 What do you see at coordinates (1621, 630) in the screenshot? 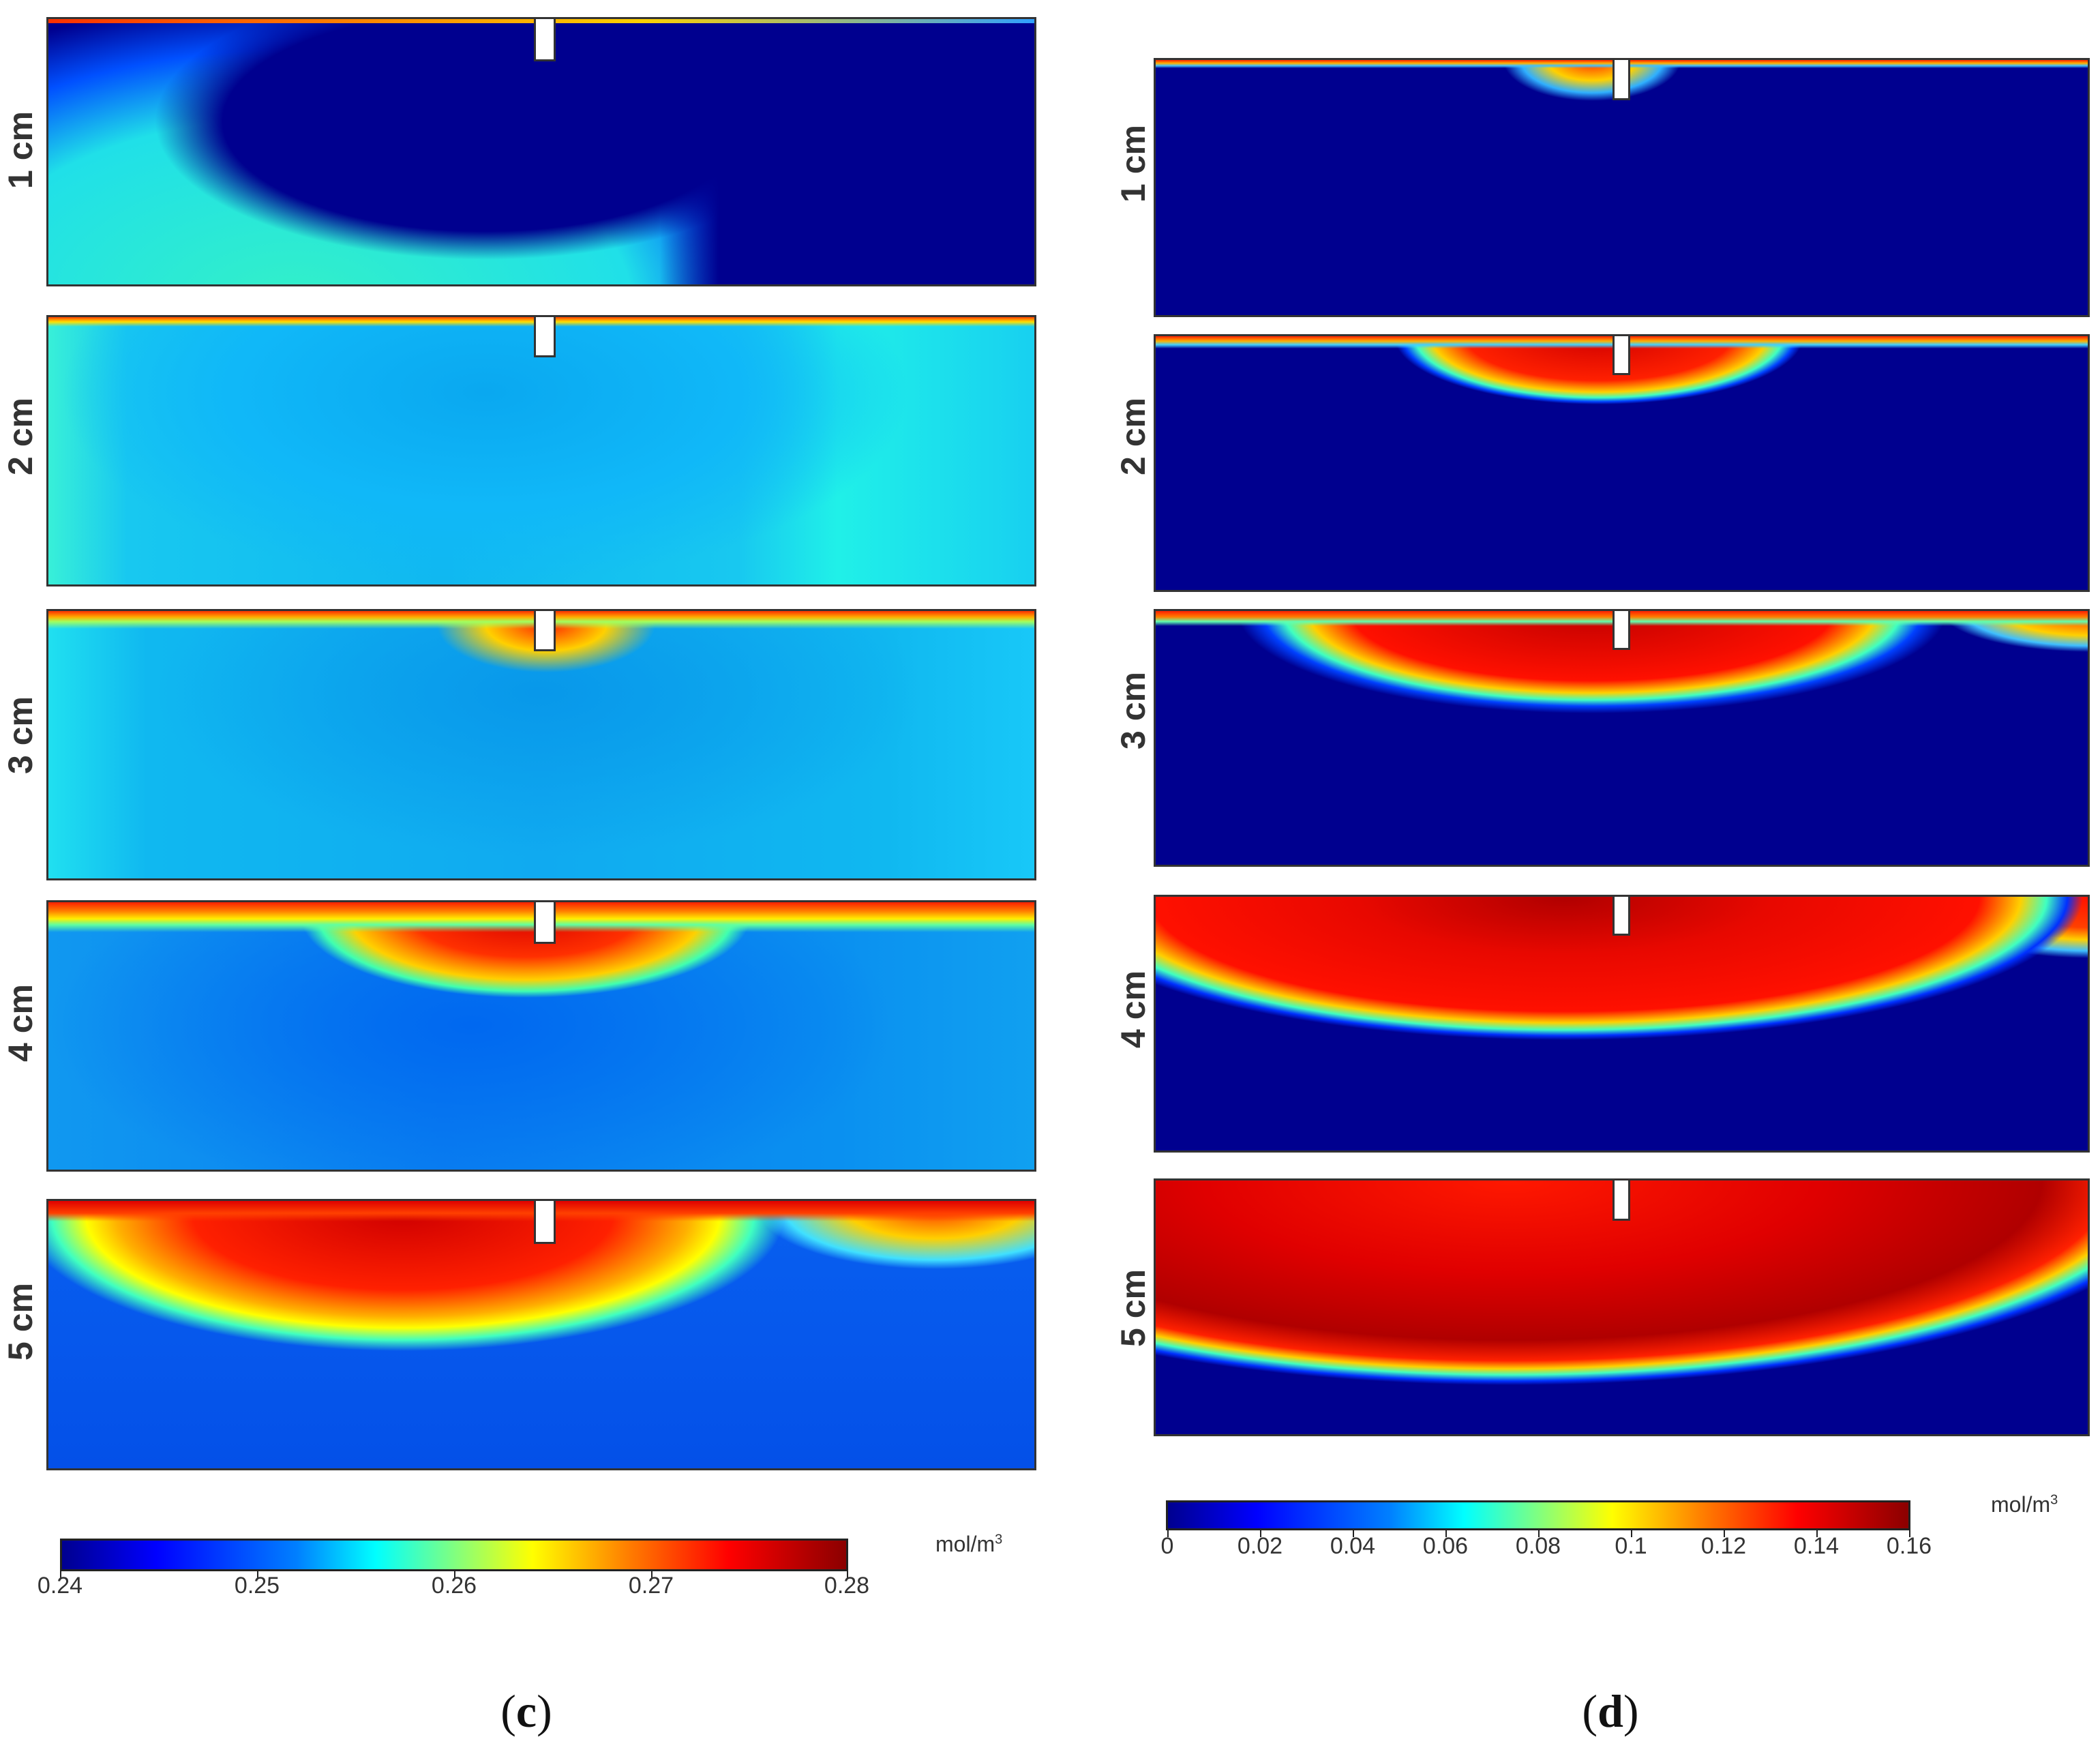
I see `right-slot-3cm` at bounding box center [1621, 630].